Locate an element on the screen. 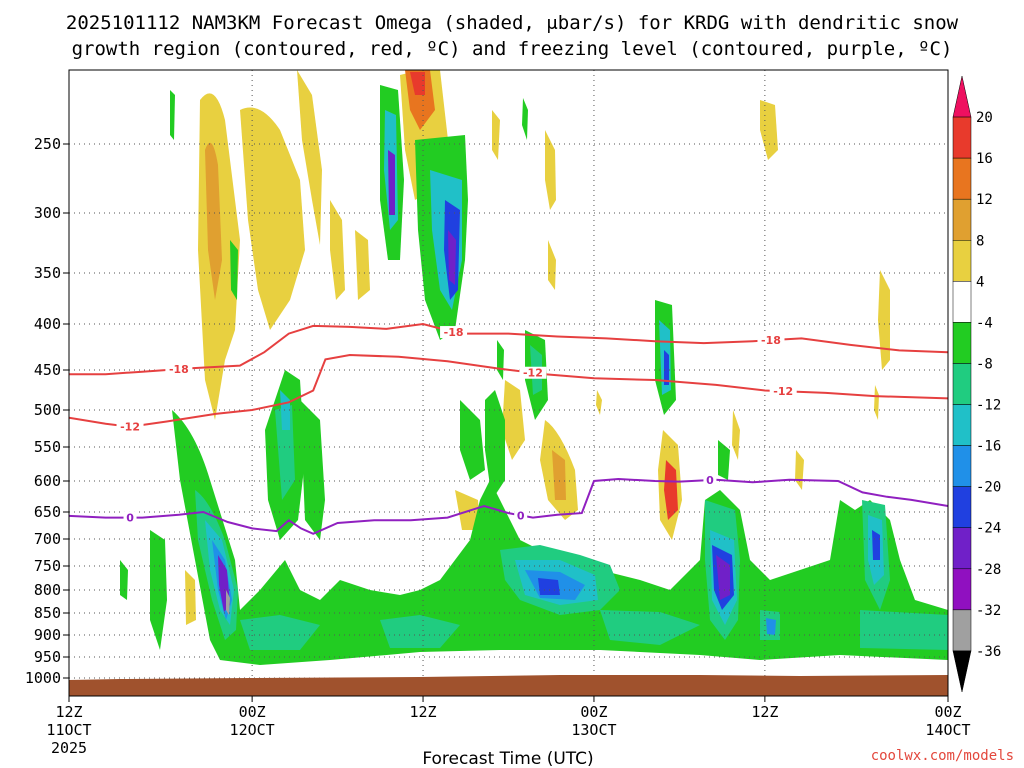  colorbar-label: 12 is located at coordinates (984, 200).